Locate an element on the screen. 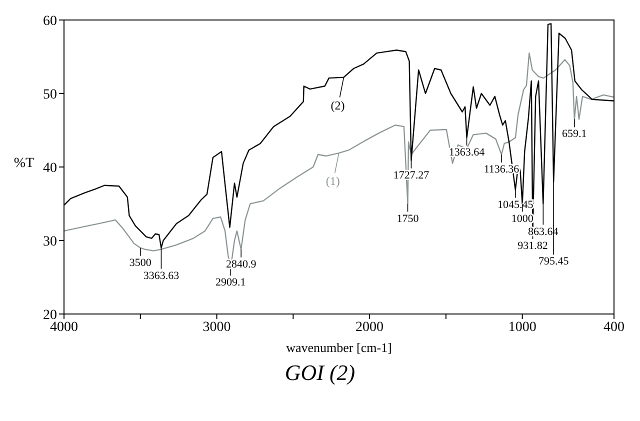  annotation: 1363.64 is located at coordinates (467, 152).